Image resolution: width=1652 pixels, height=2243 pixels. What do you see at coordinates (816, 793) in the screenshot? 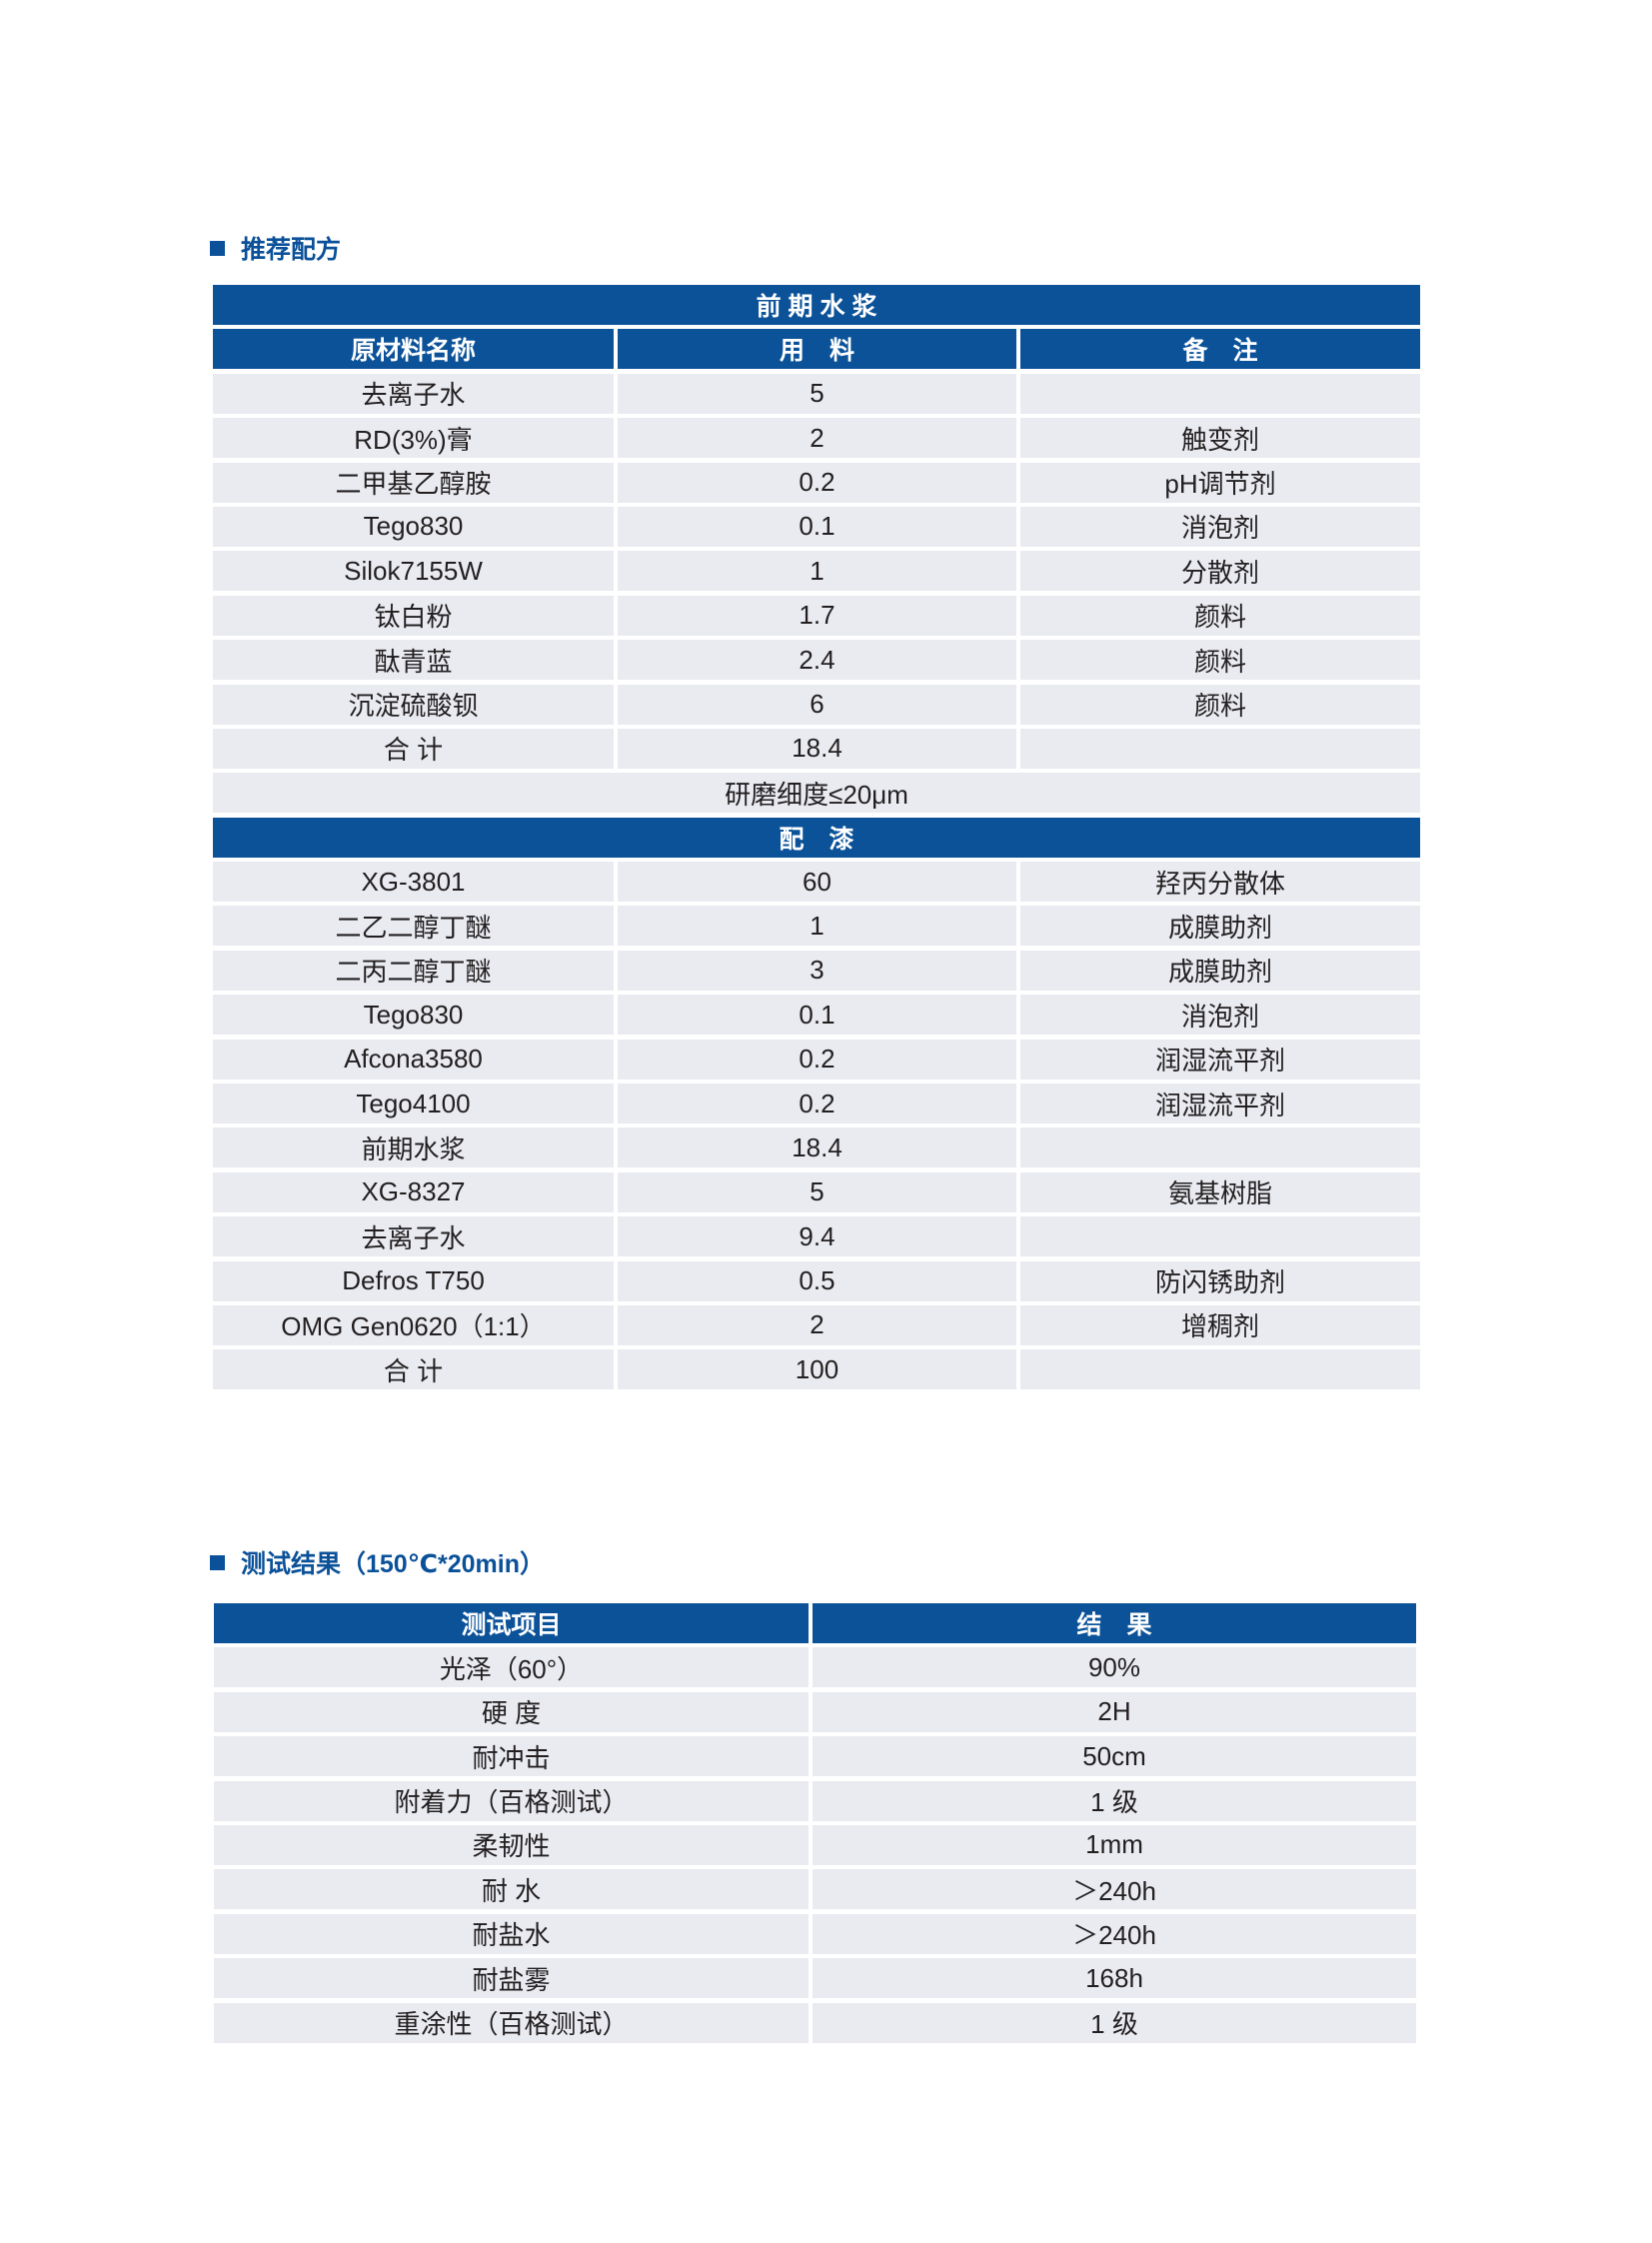
I see `fineness-row: 研磨细度≤20μm` at bounding box center [816, 793].